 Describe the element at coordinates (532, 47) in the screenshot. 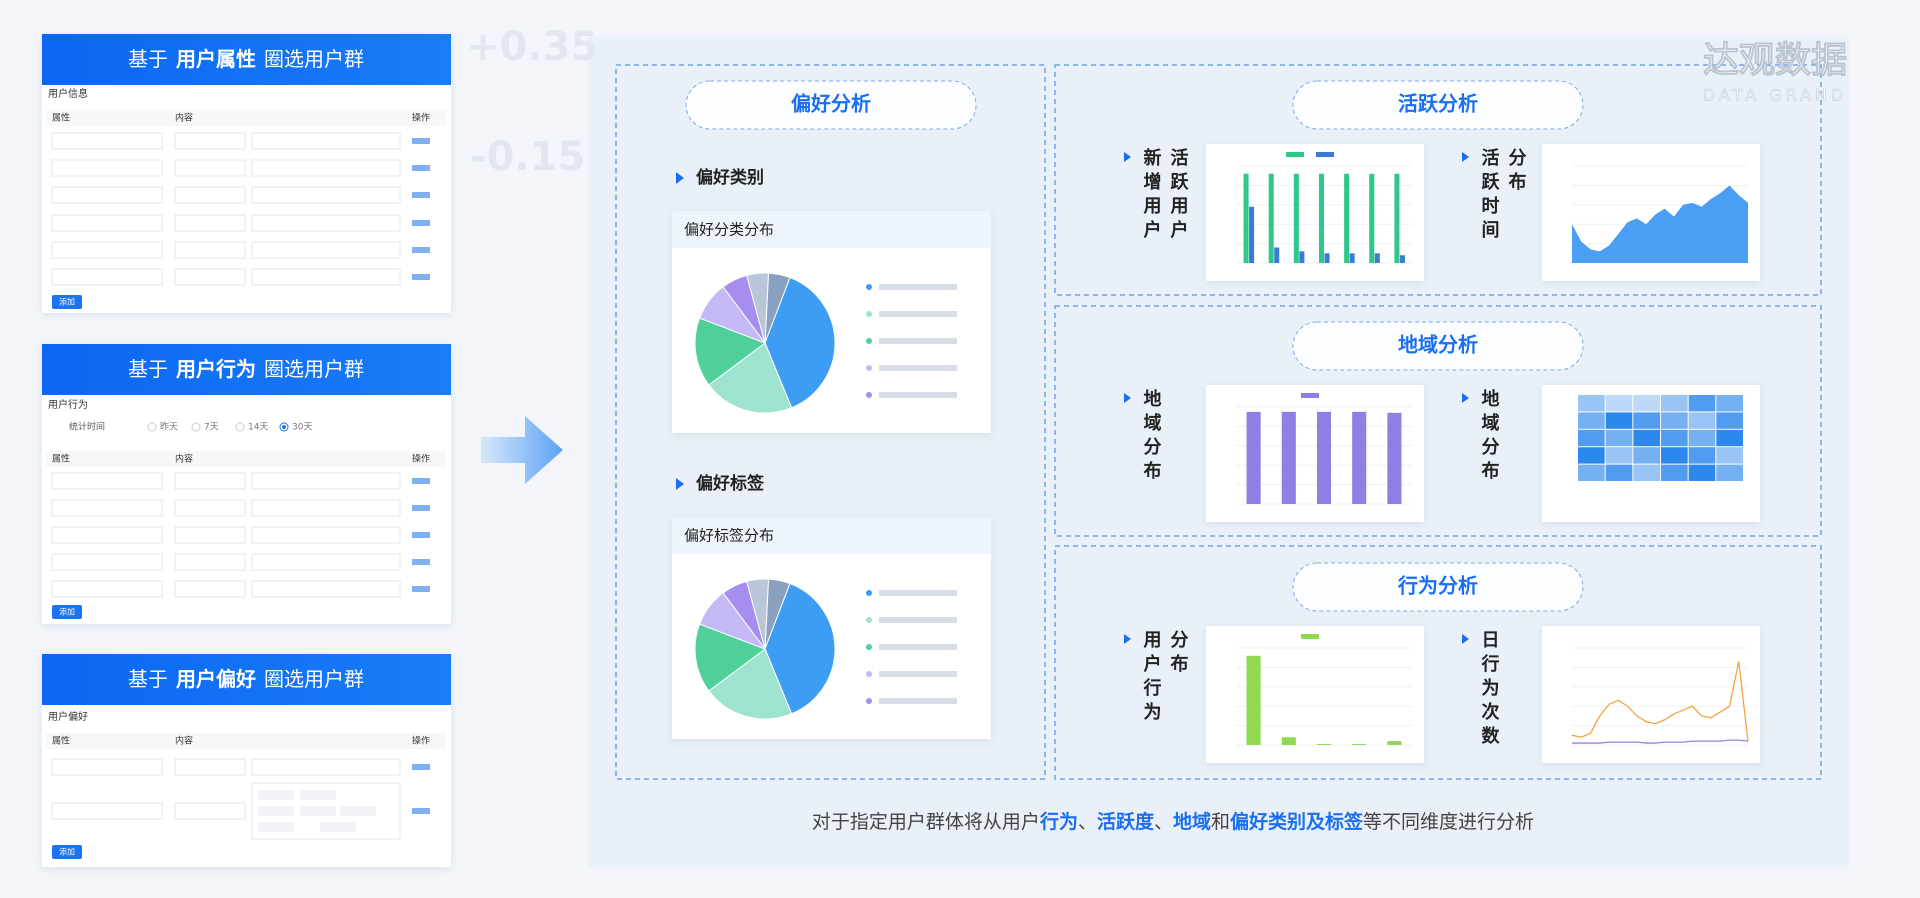

I see `bg-number: +0.35` at that location.